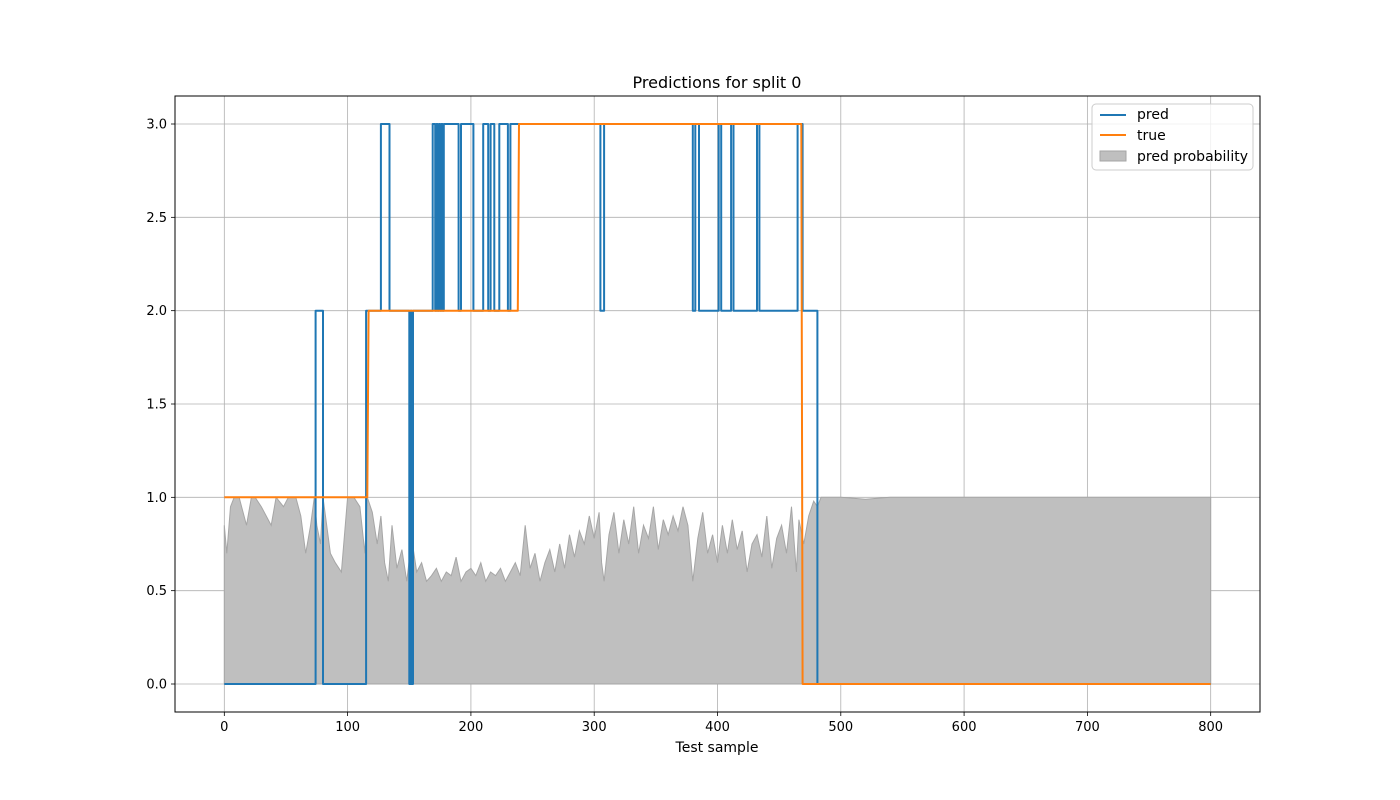 The image size is (1400, 800). What do you see at coordinates (1210, 727) in the screenshot?
I see `x-tick-label: 800` at bounding box center [1210, 727].